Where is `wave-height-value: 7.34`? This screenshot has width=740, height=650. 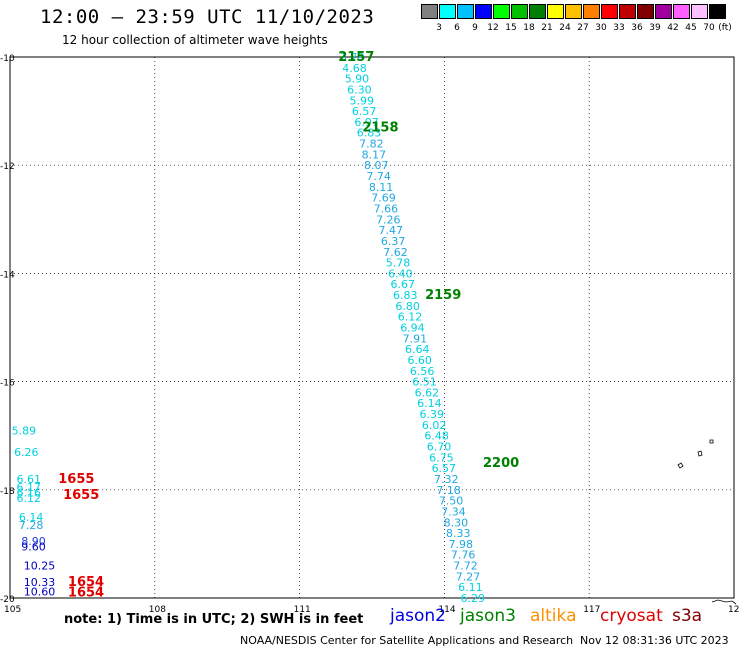 wave-height-value: 7.34 is located at coordinates (453, 511).